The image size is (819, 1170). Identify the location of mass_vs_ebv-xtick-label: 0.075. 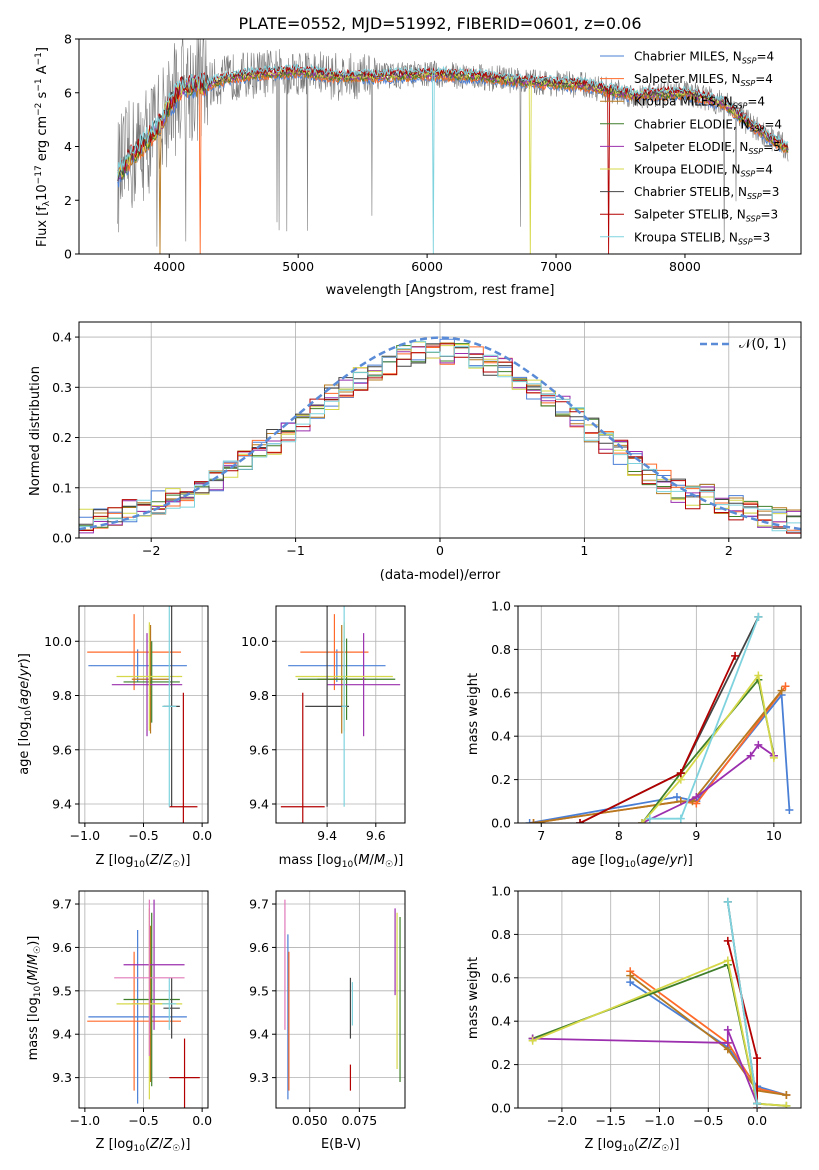
(359, 1120).